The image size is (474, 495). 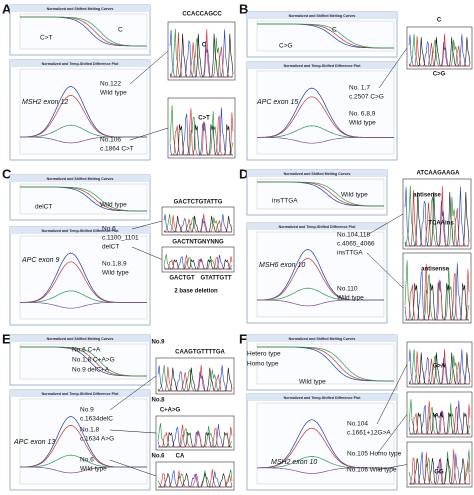 What do you see at coordinates (96, 419) in the screenshot?
I see `difference-label: c.1634delC` at bounding box center [96, 419].